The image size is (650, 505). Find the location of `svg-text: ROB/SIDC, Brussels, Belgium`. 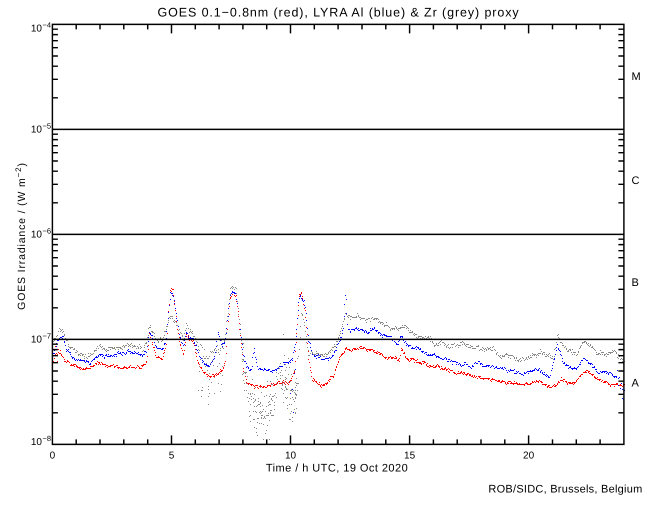

svg-text: ROB/SIDC, Brussels, Belgium is located at coordinates (565, 490).